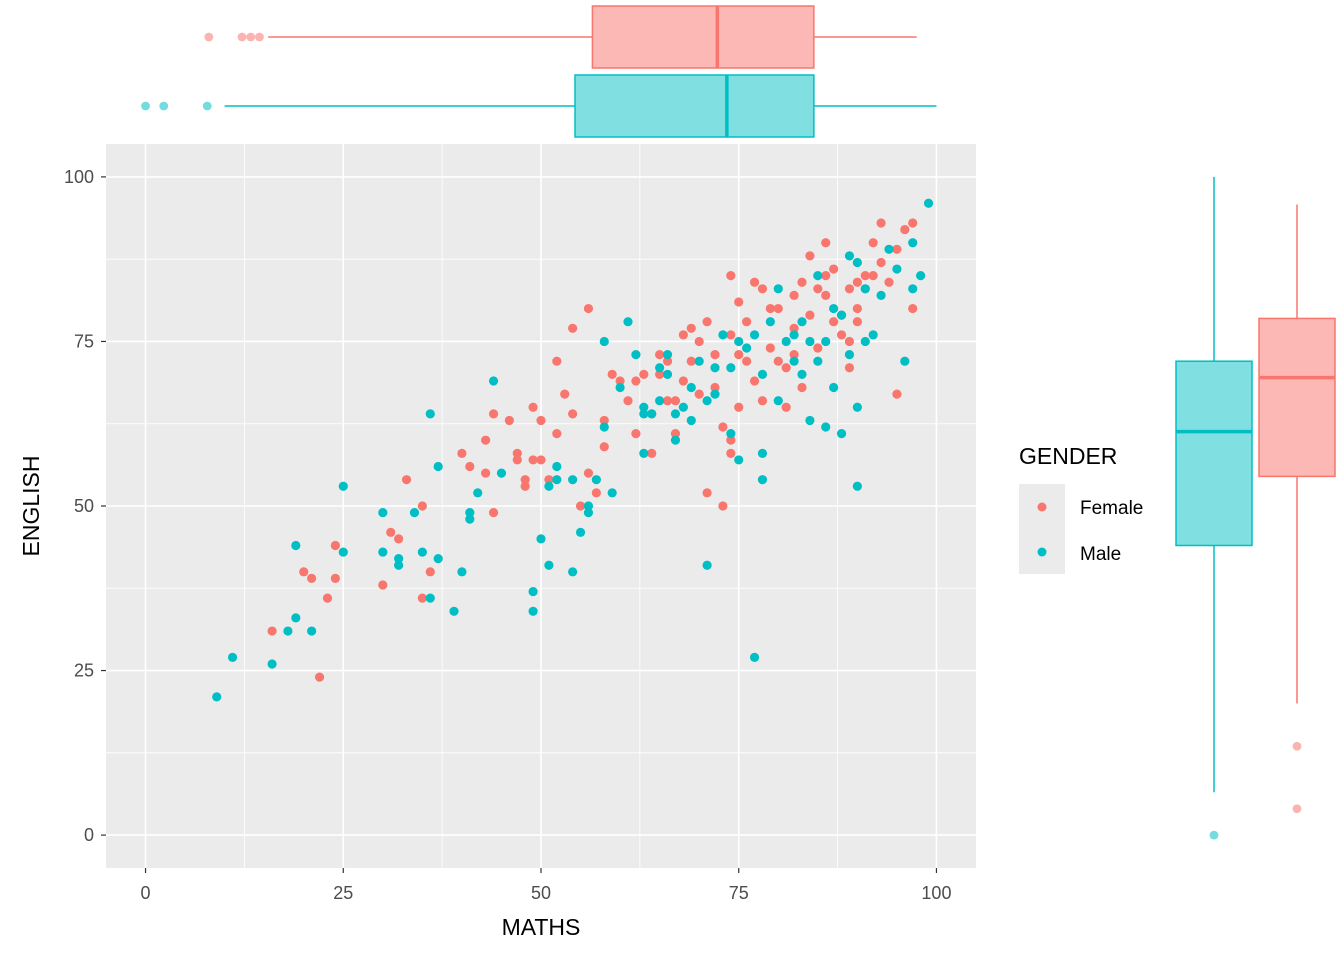 The height and width of the screenshot is (960, 1344). I want to click on boxplot-english-female-box, so click(1297, 397).